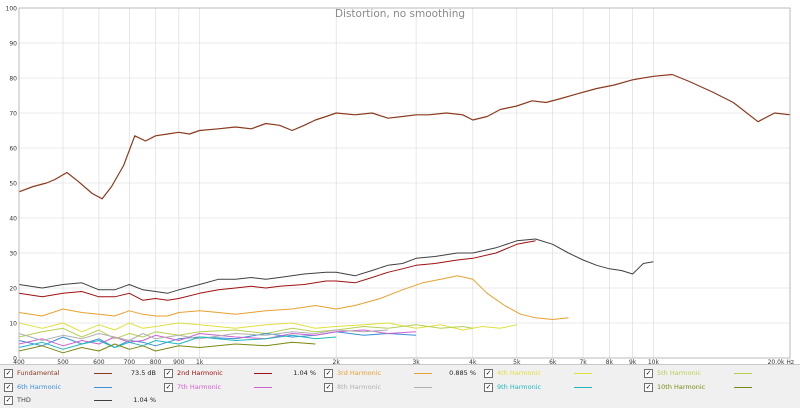 Image resolution: width=800 pixels, height=408 pixels. I want to click on x-tick-label: 900, so click(179, 362).